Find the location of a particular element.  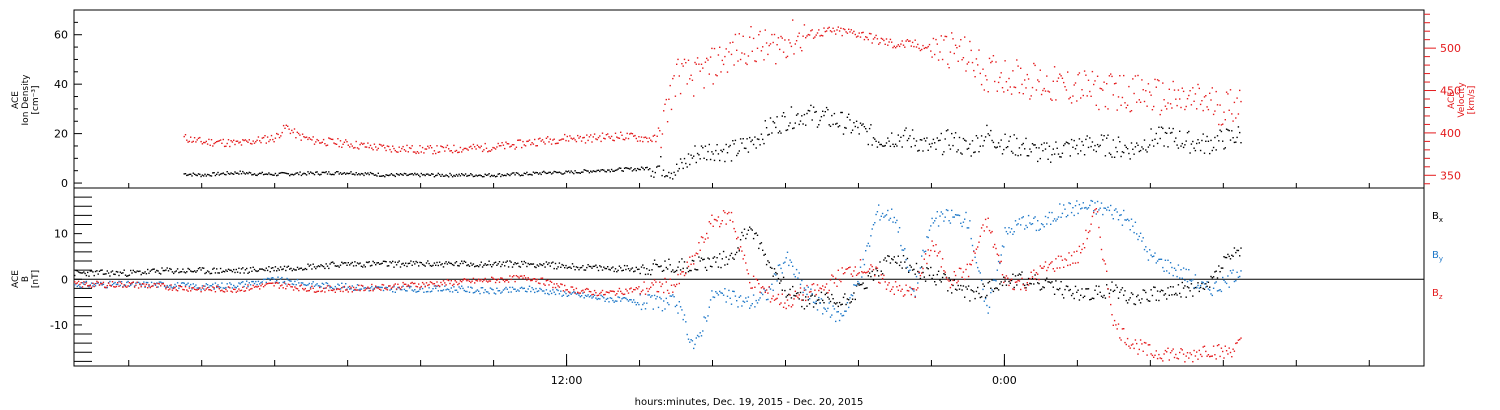

y-left-tick-label: 20 is located at coordinates (61, 134).